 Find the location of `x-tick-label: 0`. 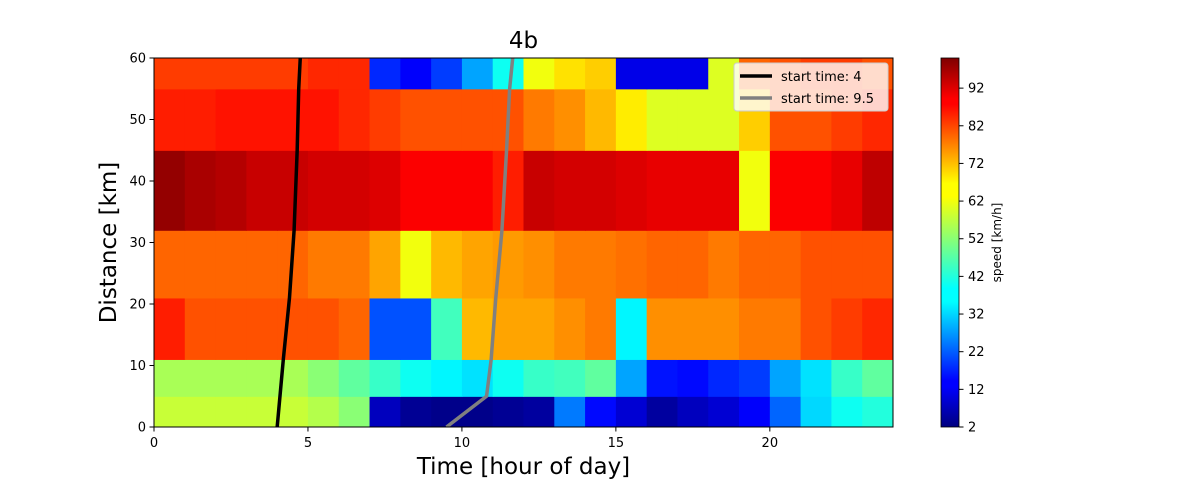

x-tick-label: 0 is located at coordinates (154, 443).